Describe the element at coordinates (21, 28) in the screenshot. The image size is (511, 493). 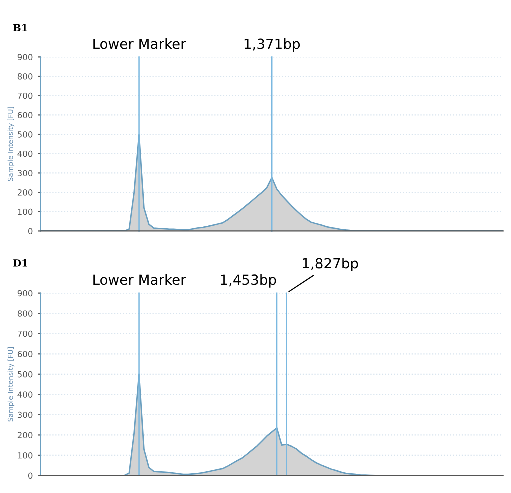
I see `chart-title: B1` at that location.